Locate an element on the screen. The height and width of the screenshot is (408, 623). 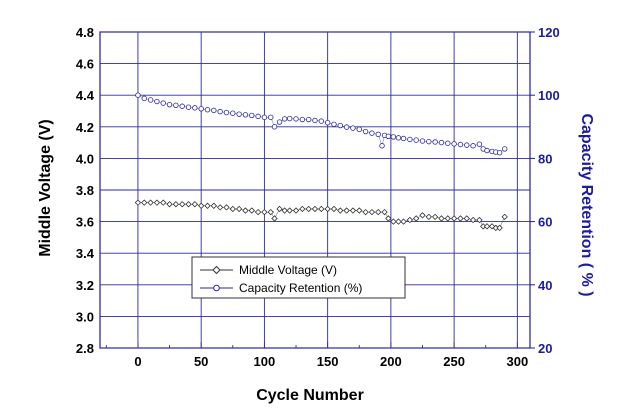
series-line is located at coordinates (321, 124).